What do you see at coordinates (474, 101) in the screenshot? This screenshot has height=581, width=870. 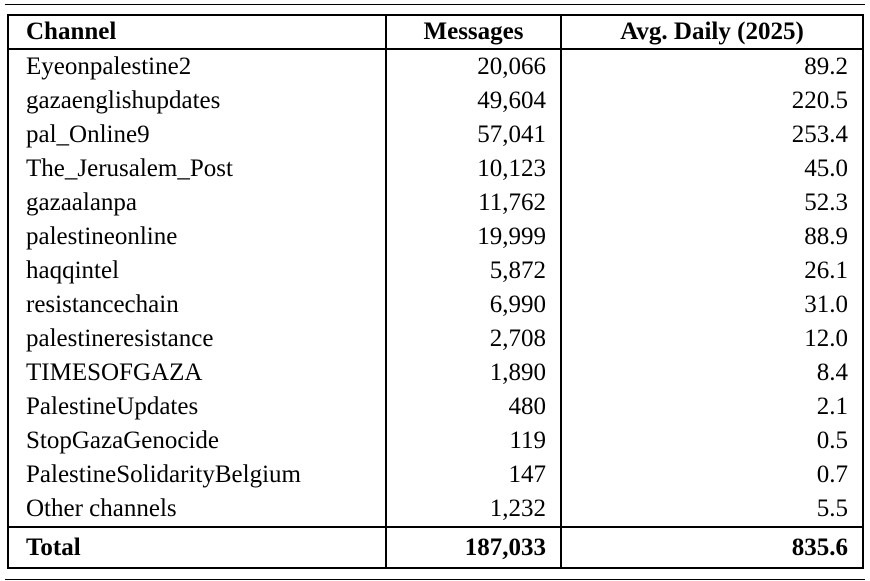 I see `messages-cell: 49,604` at bounding box center [474, 101].